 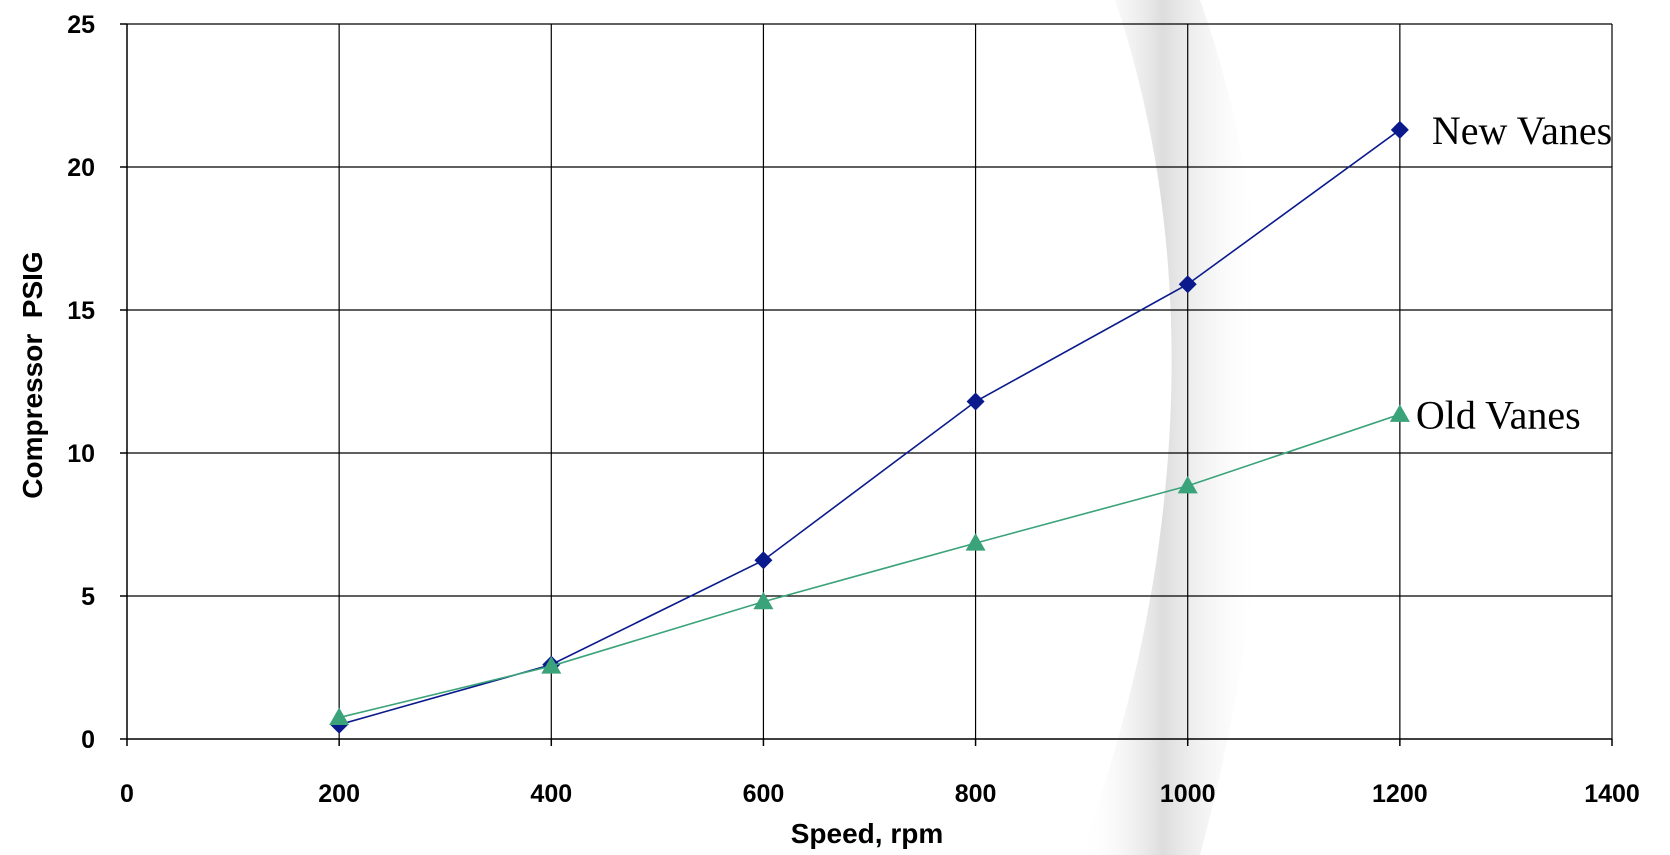 I want to click on series-label: Old Vanes, so click(x=1498, y=414).